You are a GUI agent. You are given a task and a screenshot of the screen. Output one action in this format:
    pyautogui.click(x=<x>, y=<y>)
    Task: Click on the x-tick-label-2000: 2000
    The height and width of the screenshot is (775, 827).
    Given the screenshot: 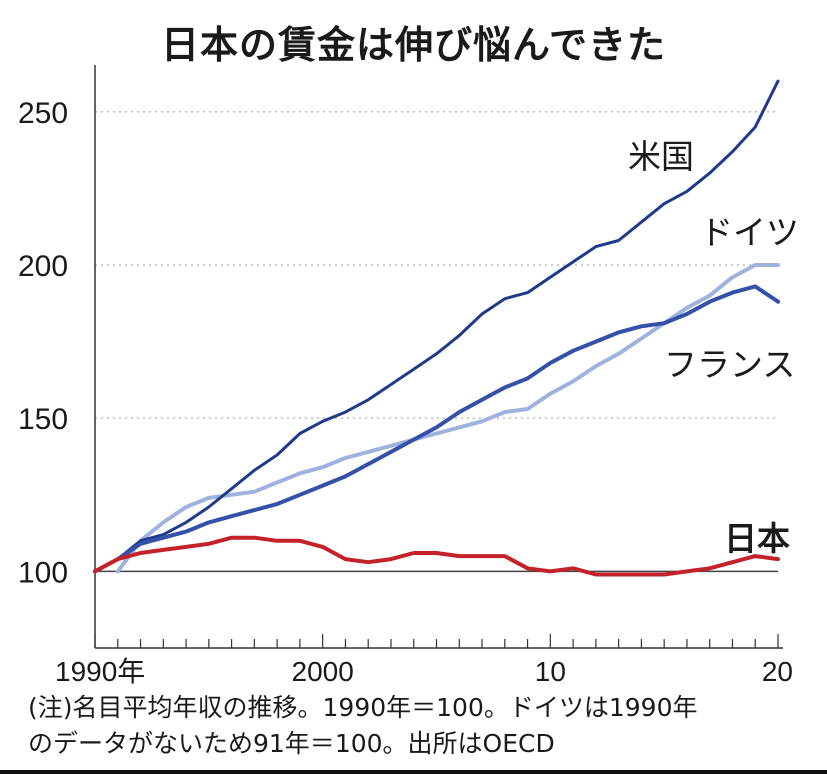 What is the action you would take?
    pyautogui.click(x=323, y=671)
    